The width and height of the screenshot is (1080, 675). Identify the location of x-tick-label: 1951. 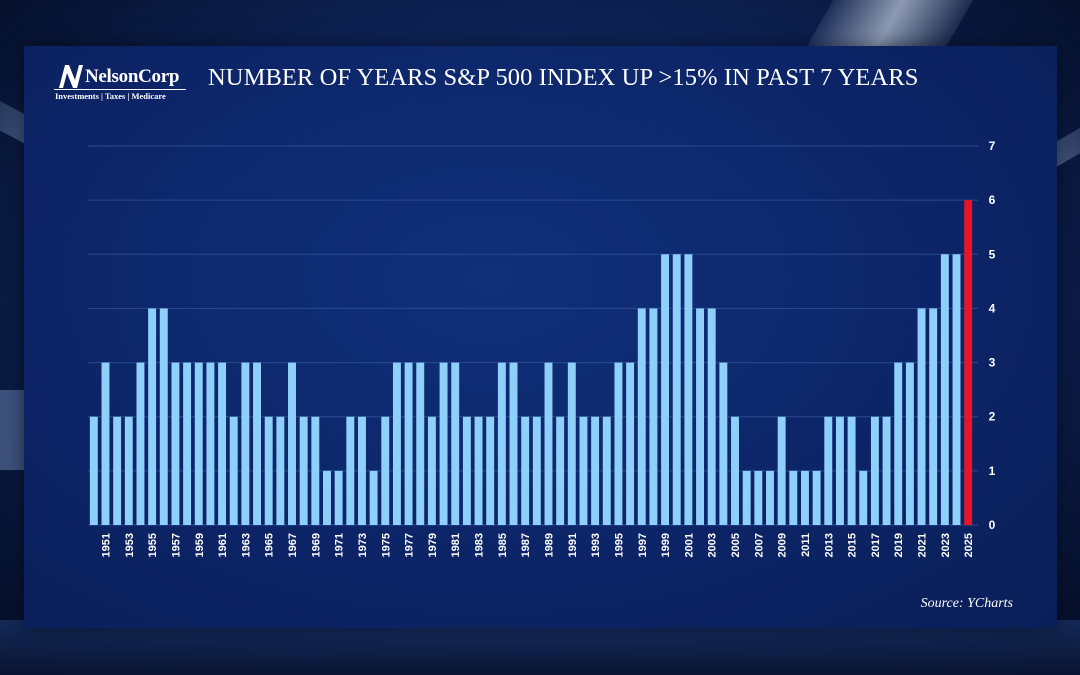
(106, 545).